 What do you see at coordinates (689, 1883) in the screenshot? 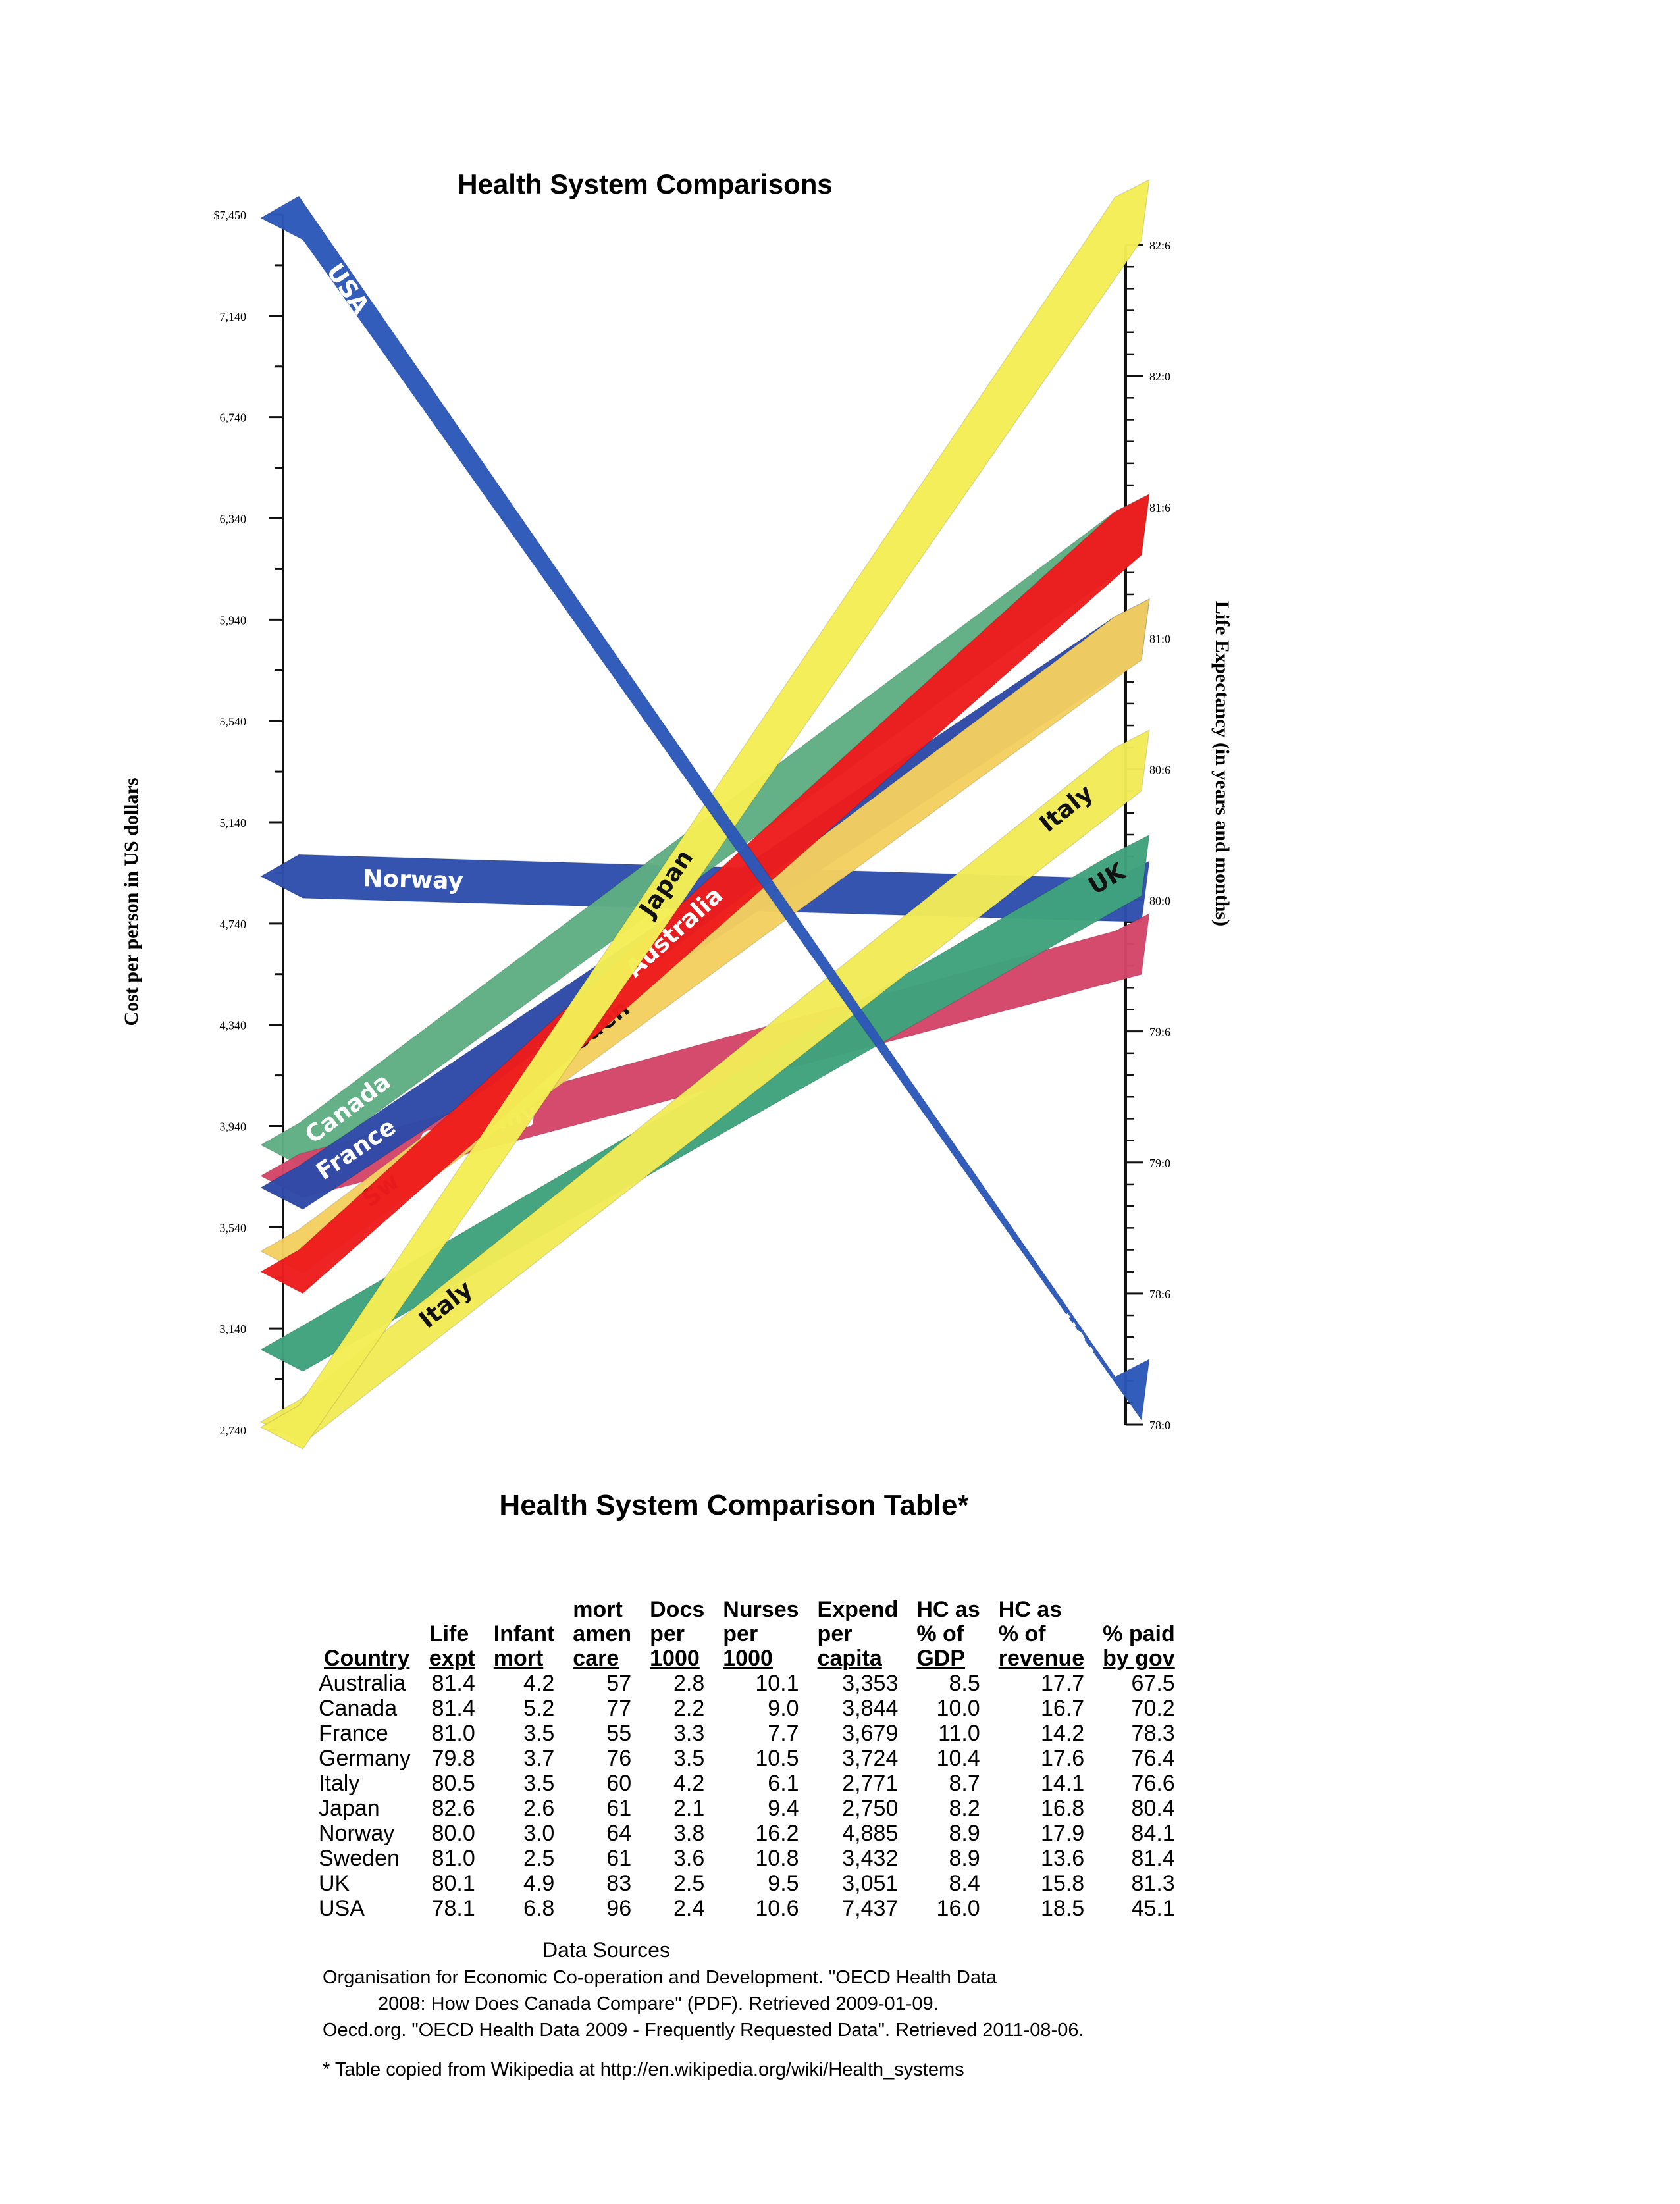
I see `table-cell: 2.5` at bounding box center [689, 1883].